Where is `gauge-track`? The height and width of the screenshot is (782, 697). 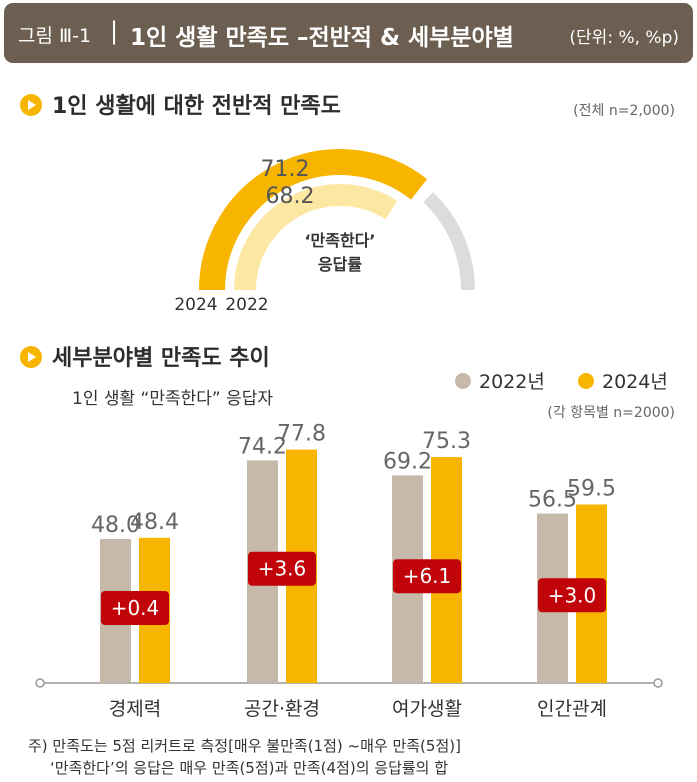
gauge-track is located at coordinates (449, 241).